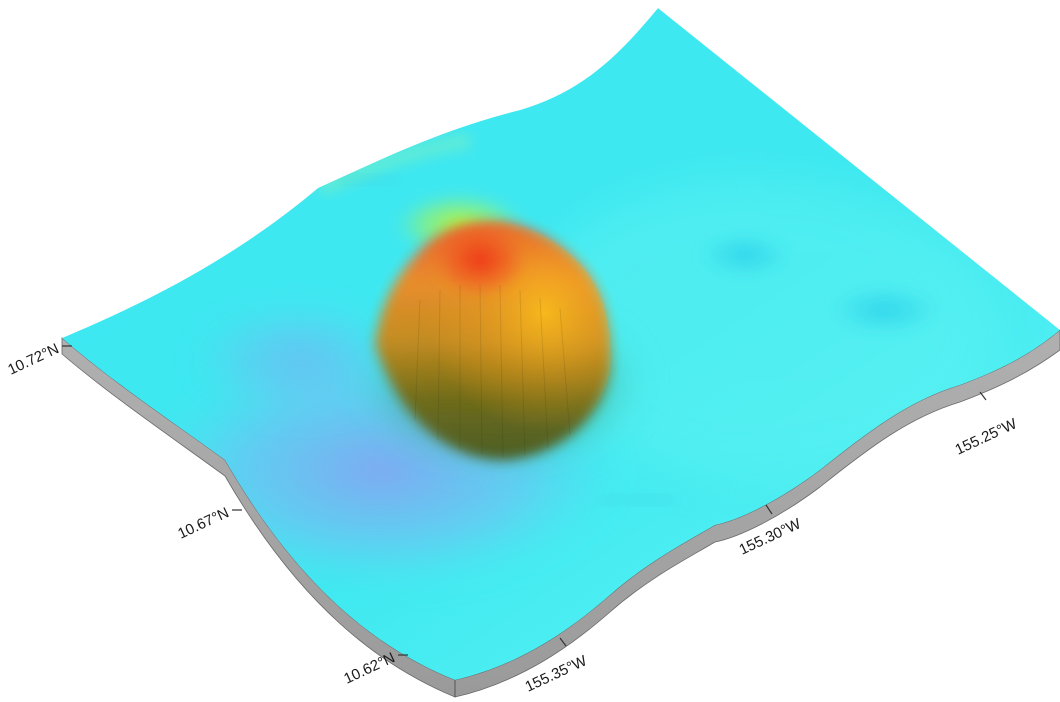 The image size is (1060, 702). Describe the element at coordinates (203, 523) in the screenshot. I see `lat-label-1067: 10.67°N` at that location.